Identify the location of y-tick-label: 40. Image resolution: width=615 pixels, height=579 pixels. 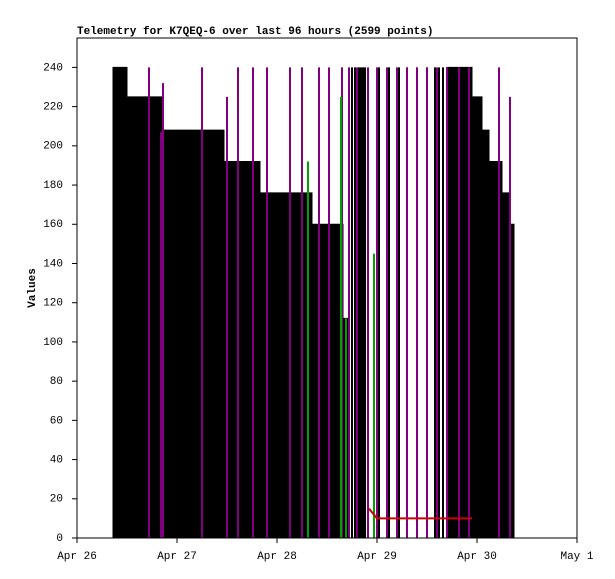
(56, 460).